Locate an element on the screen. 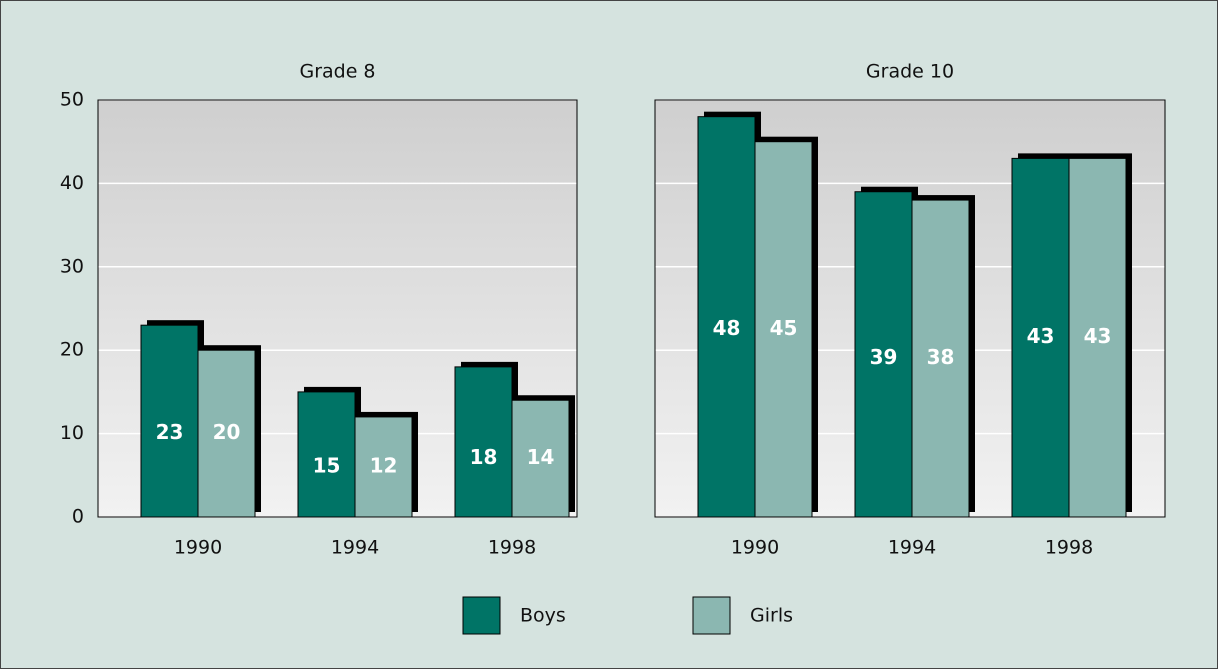  value-label: 38 is located at coordinates (941, 357).